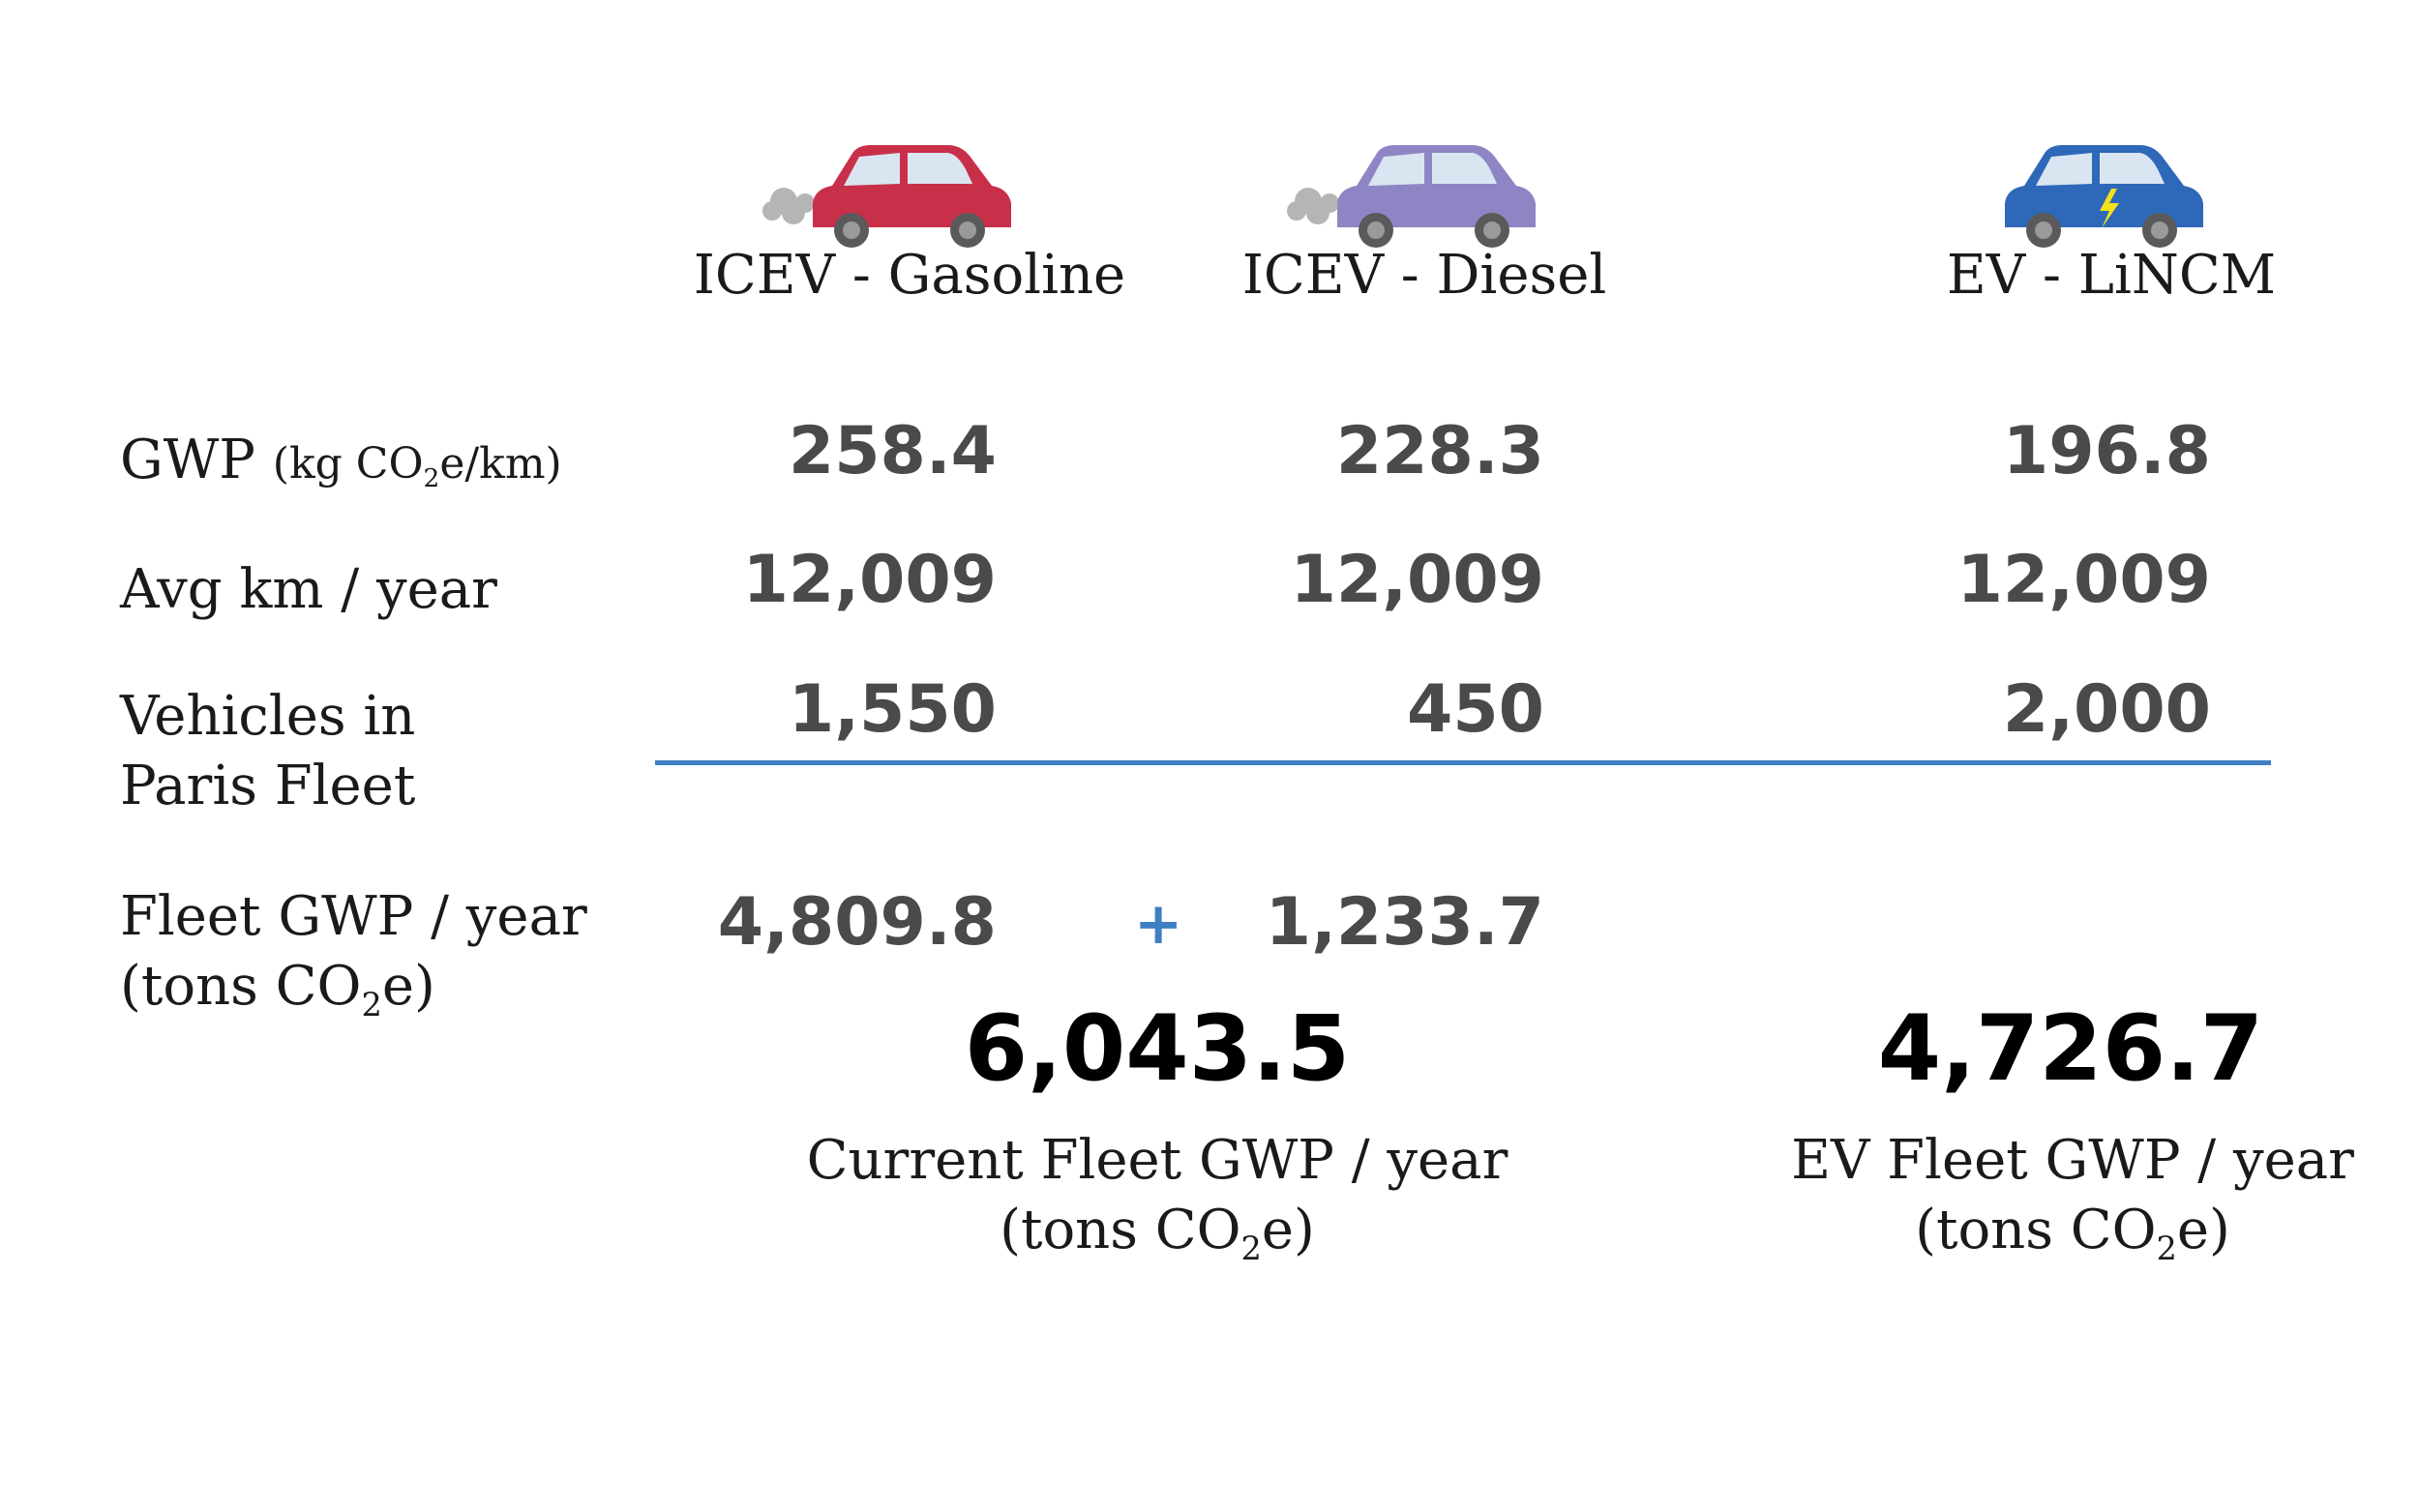  What do you see at coordinates (2071, 1049) in the screenshot?
I see `ev-fleet-total: 4,726.7` at bounding box center [2071, 1049].